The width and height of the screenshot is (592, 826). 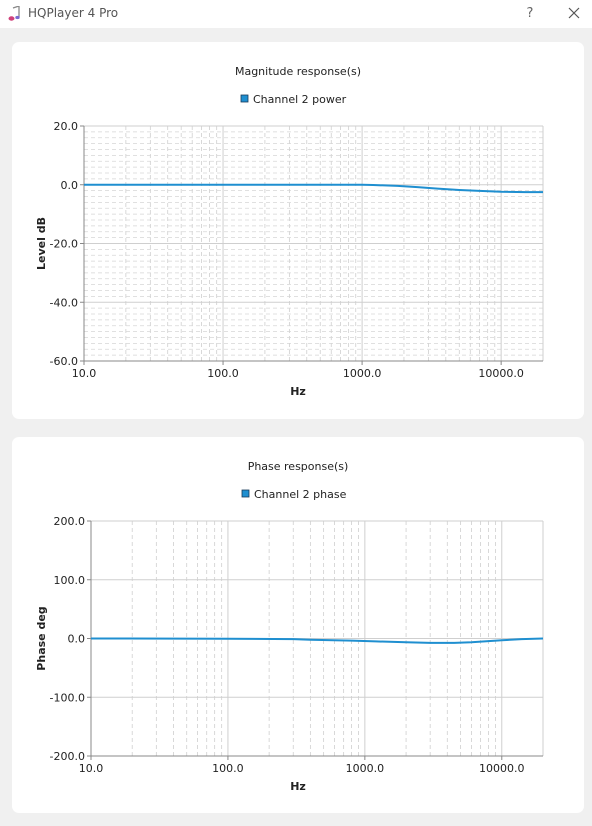 I want to click on y-tick-label: -60.0, so click(x=64, y=361).